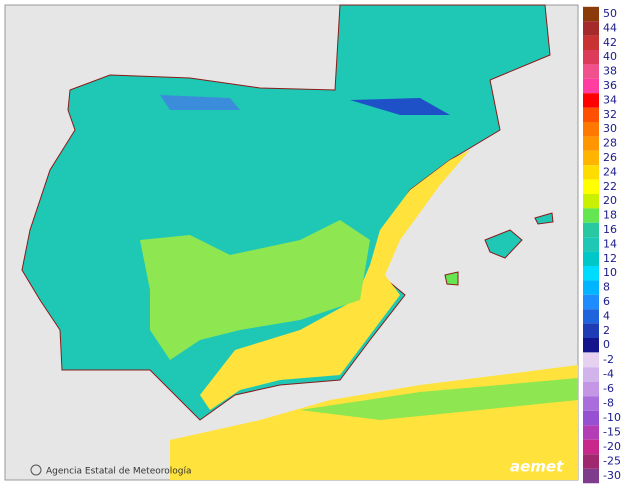 The image size is (630, 500). Describe the element at coordinates (608, 388) in the screenshot. I see `legend-label: -6` at that location.